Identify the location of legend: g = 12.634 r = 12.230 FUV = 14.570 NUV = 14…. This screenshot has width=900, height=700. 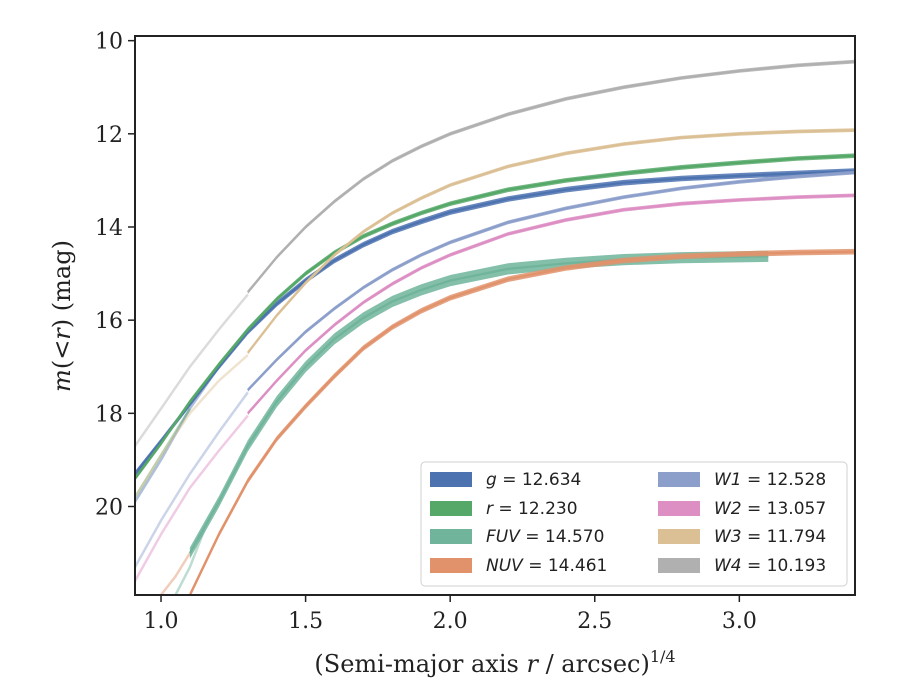
(634, 524).